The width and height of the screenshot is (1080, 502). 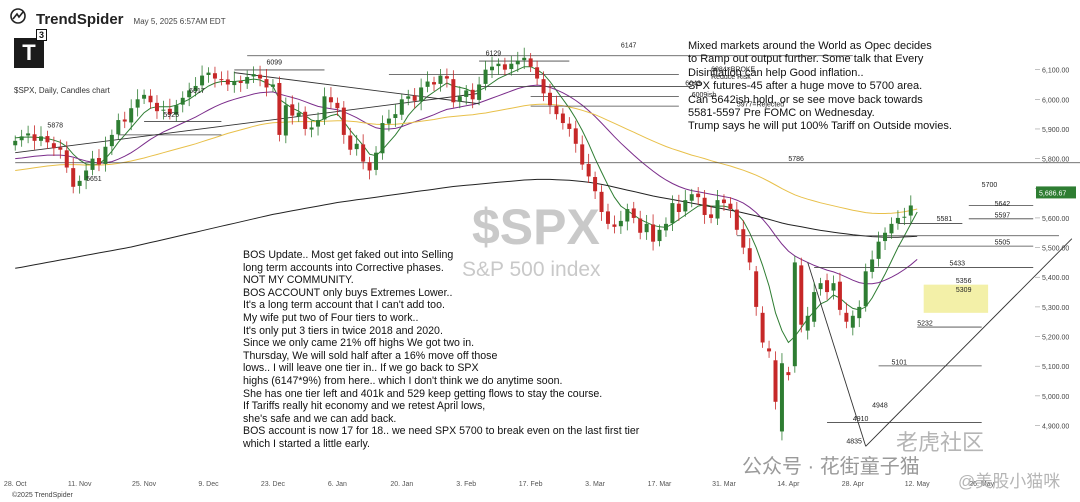 What do you see at coordinates (854, 441) in the screenshot?
I see `level-annotation: 4835` at bounding box center [854, 441].